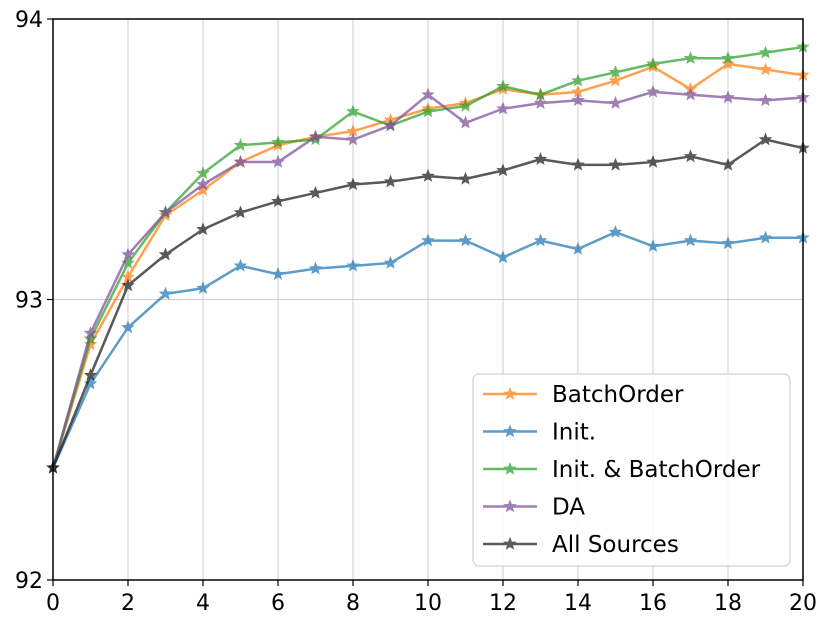 The image size is (830, 626). I want to click on x-tick-label: 10, so click(428, 603).